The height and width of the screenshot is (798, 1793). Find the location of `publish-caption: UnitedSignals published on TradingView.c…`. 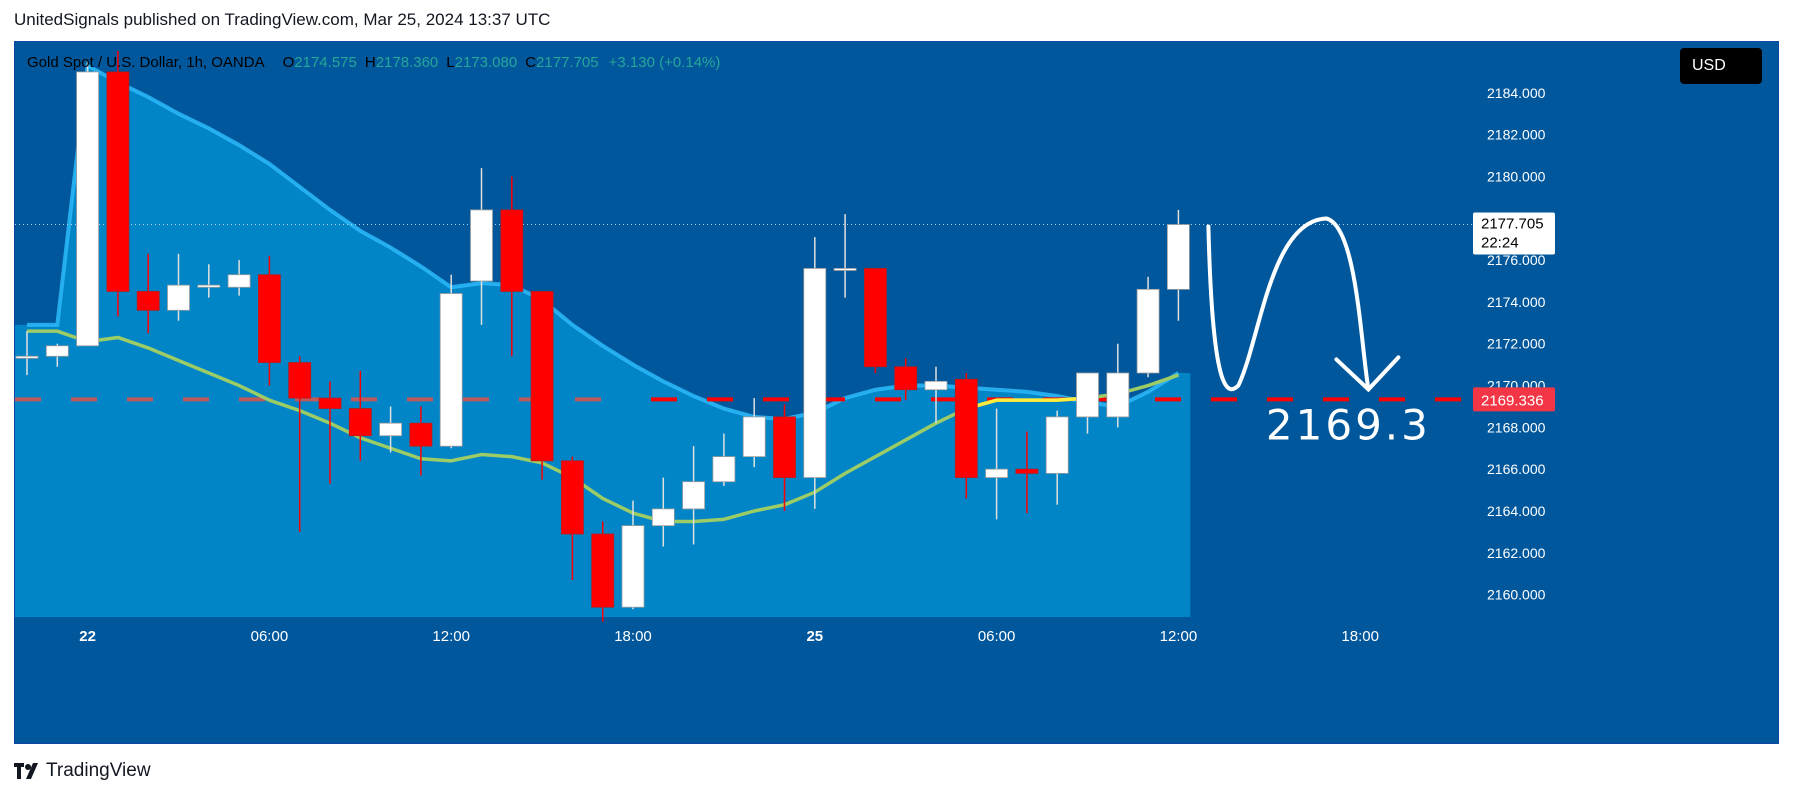

publish-caption: UnitedSignals published on TradingView.c… is located at coordinates (282, 19).